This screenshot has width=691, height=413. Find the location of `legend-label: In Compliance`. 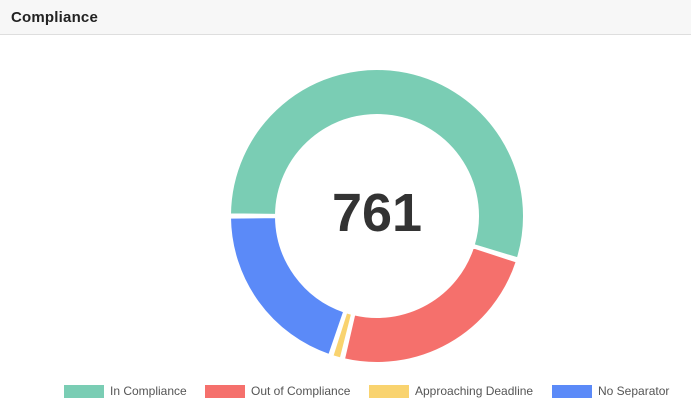

legend-label: In Compliance is located at coordinates (148, 391).